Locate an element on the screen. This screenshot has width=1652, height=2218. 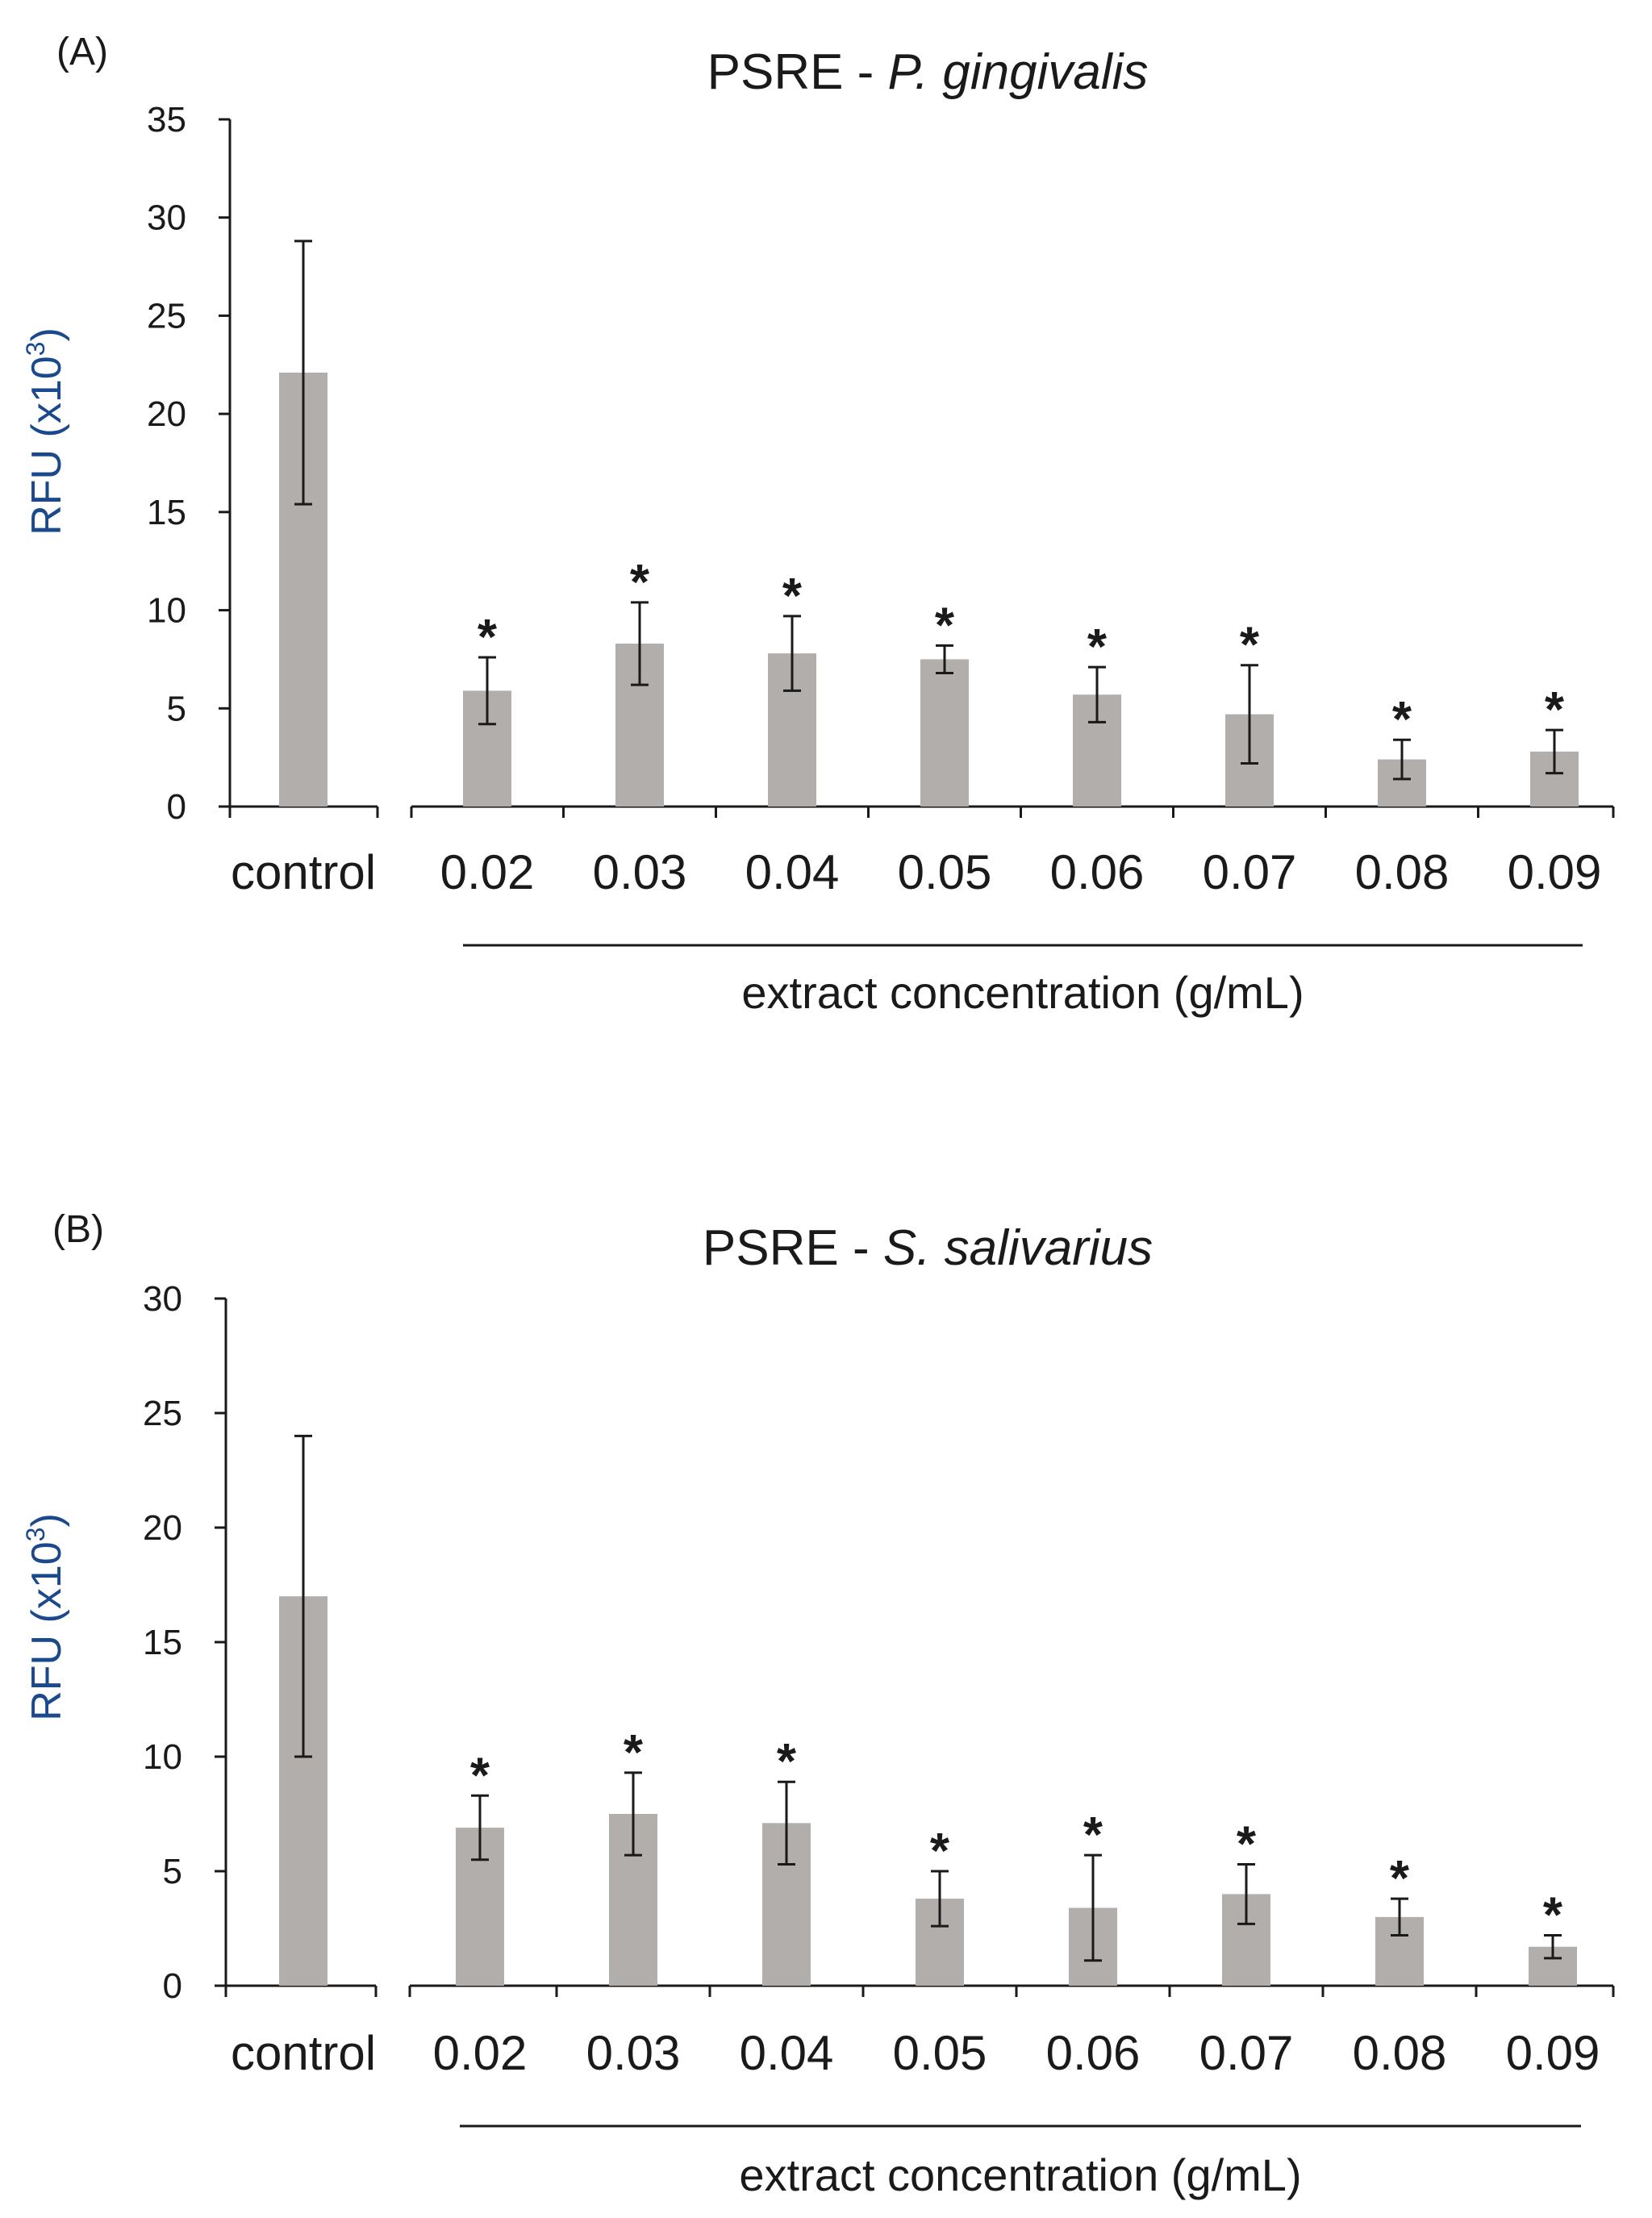
panel-label: (A) is located at coordinates (82, 52).